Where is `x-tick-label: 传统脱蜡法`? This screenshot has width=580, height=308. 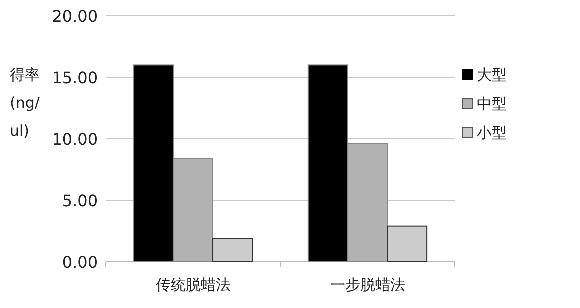 x-tick-label: 传统脱蜡法 is located at coordinates (193, 285).